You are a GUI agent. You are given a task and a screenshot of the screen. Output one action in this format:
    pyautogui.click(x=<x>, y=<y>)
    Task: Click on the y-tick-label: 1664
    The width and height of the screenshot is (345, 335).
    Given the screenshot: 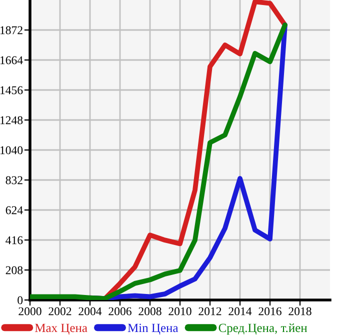 What is the action you would take?
    pyautogui.click(x=11, y=60)
    